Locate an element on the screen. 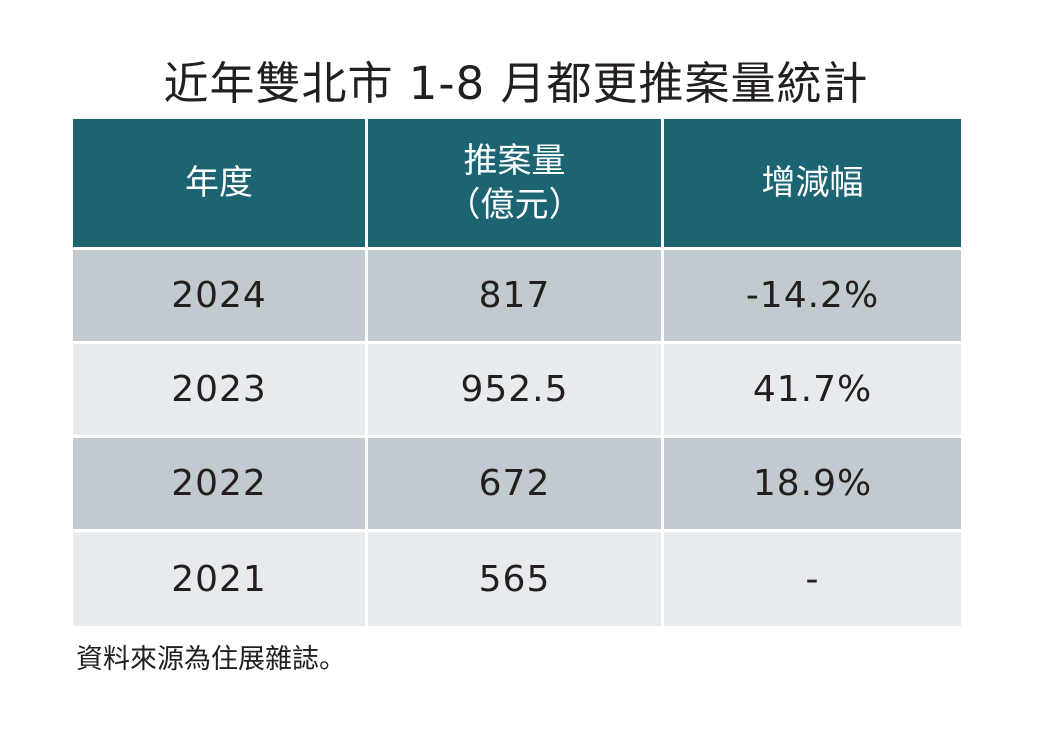 This screenshot has width=1052, height=744. cell-amount: 817 is located at coordinates (516, 297).